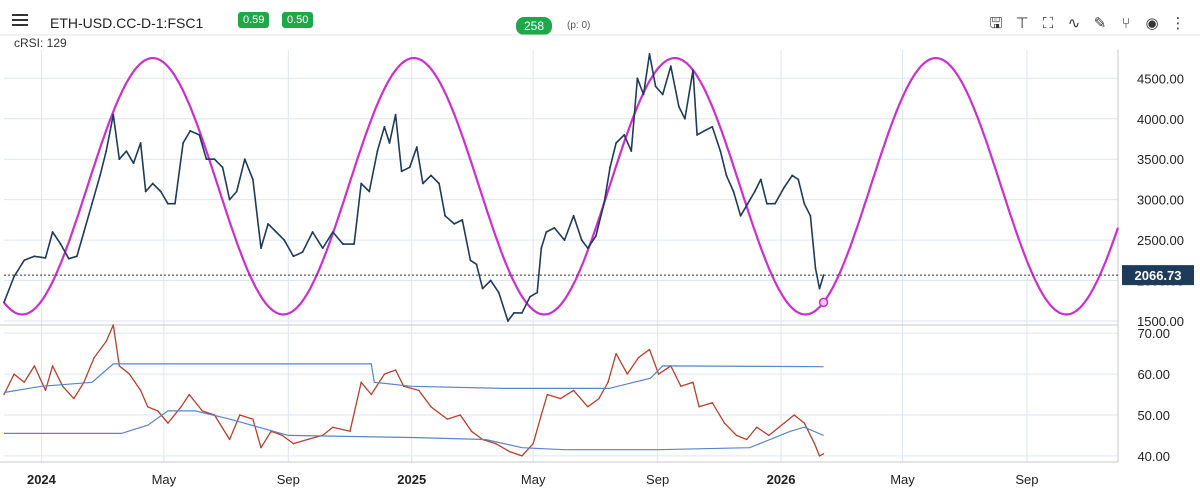 The width and height of the screenshot is (1200, 493). What do you see at coordinates (902, 479) in the screenshot?
I see `x-tick-label: May` at bounding box center [902, 479].